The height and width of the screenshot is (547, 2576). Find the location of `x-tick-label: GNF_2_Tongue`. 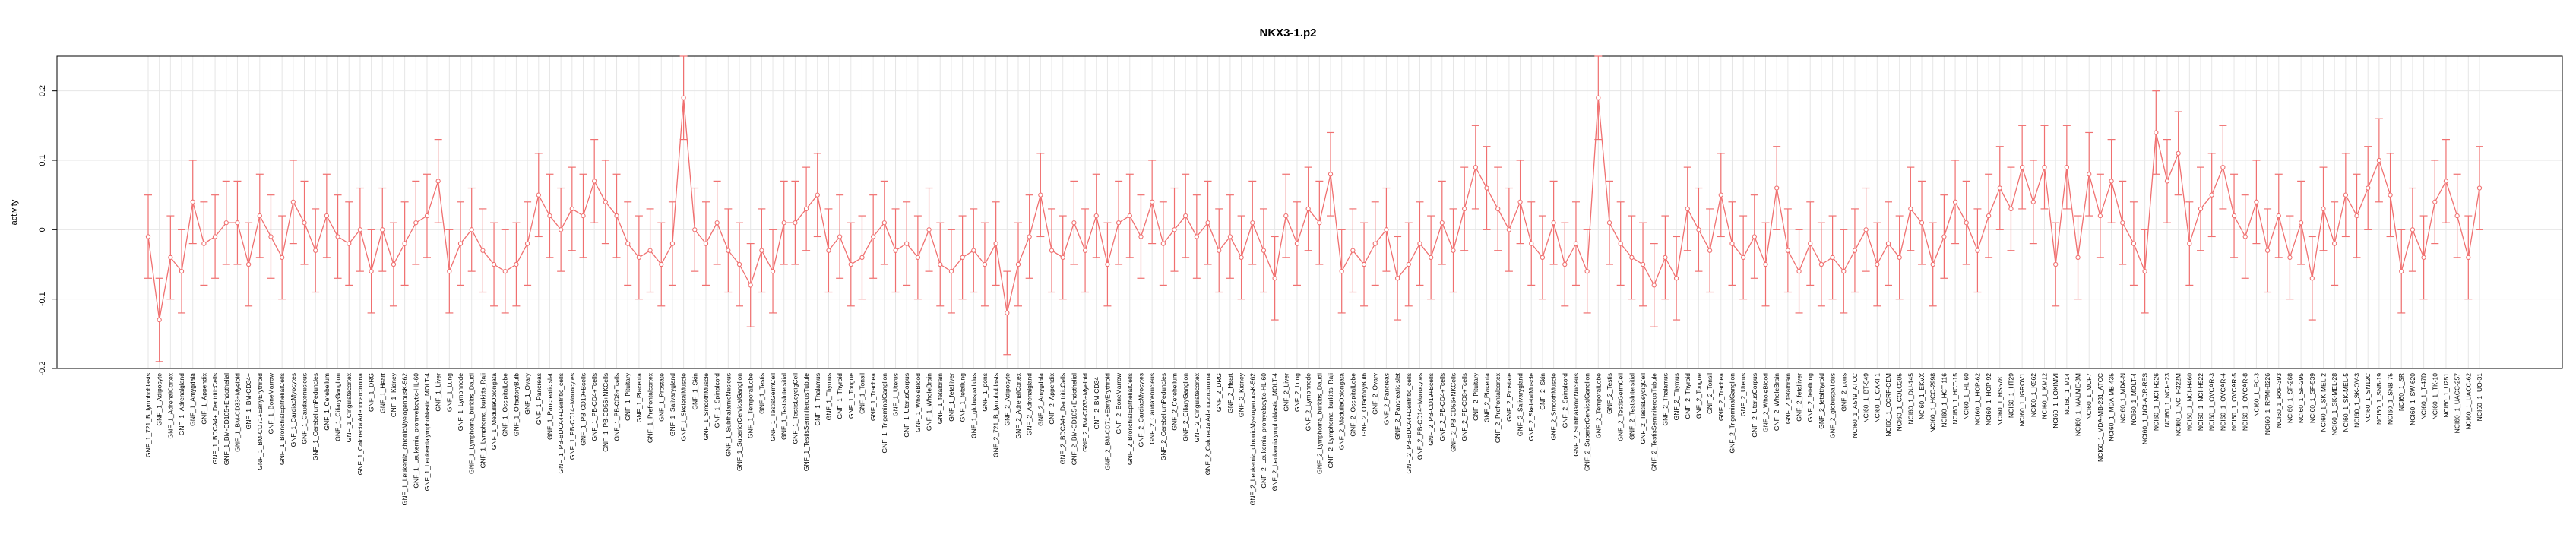

x-tick-label: GNF_2_Tongue is located at coordinates (1698, 396).